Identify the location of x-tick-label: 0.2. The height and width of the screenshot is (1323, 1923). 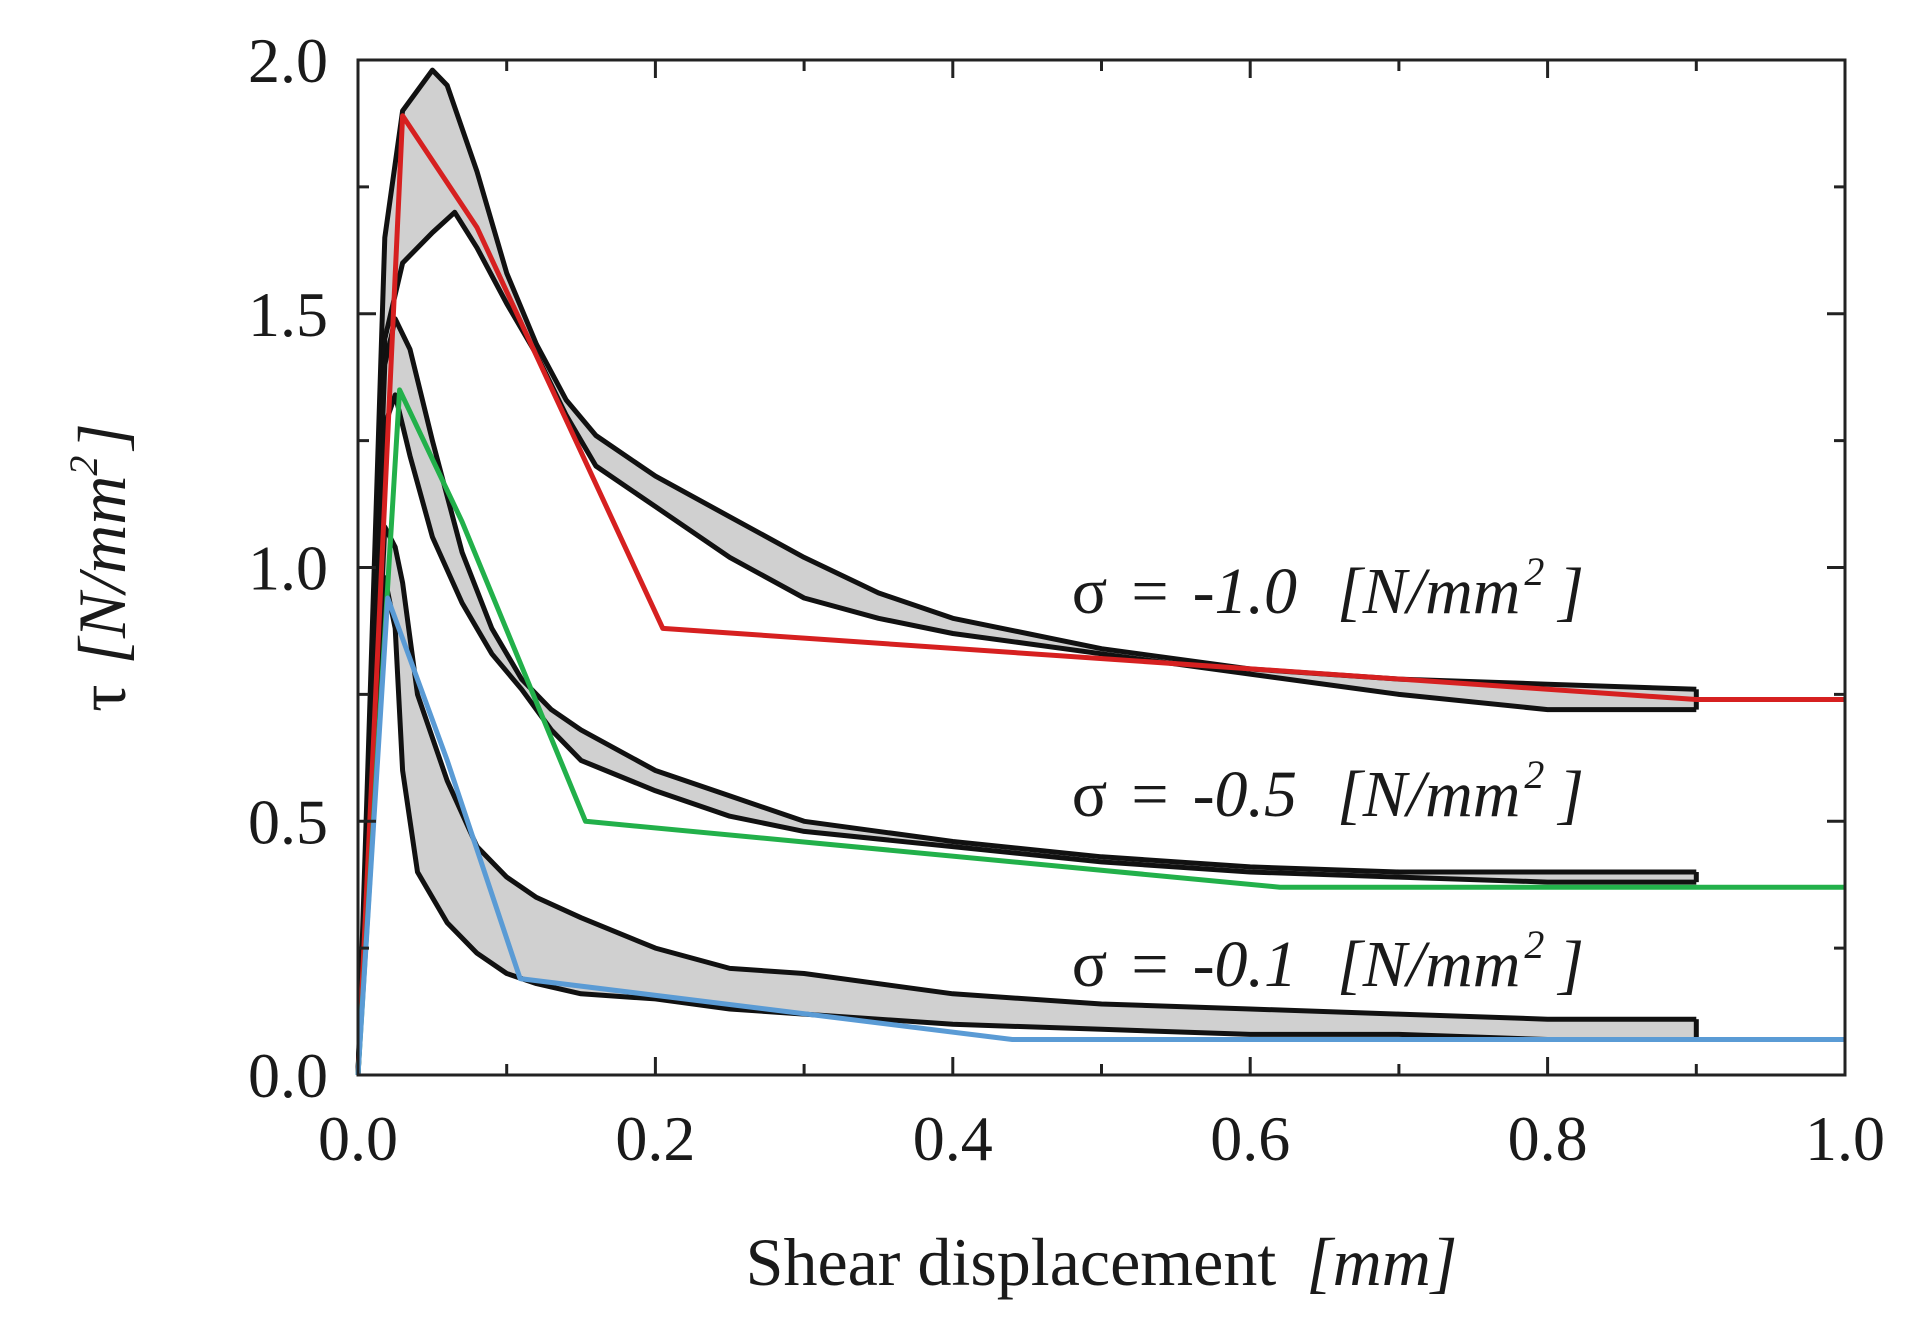
(655, 1138).